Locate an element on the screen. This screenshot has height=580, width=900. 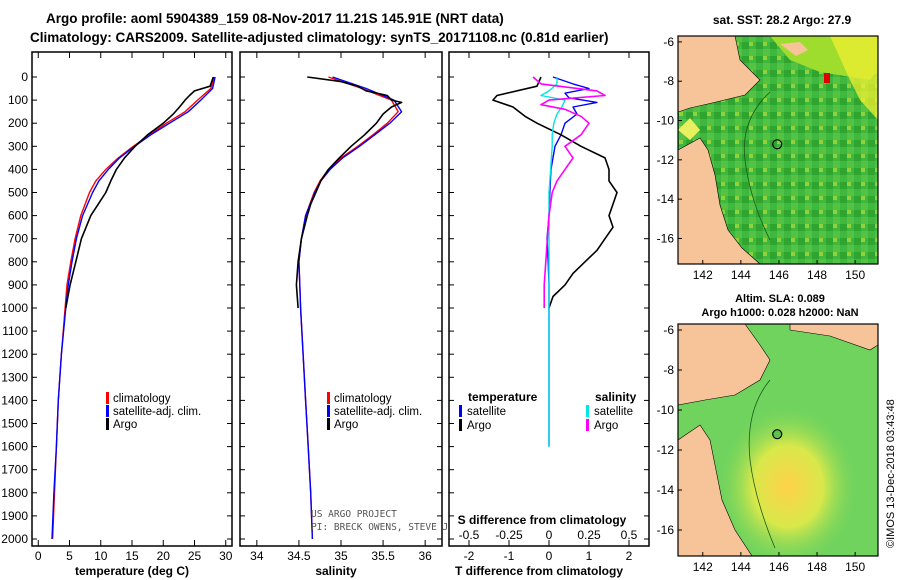
sal-diff-tick-label: -0.25 is located at coordinates (509, 535).